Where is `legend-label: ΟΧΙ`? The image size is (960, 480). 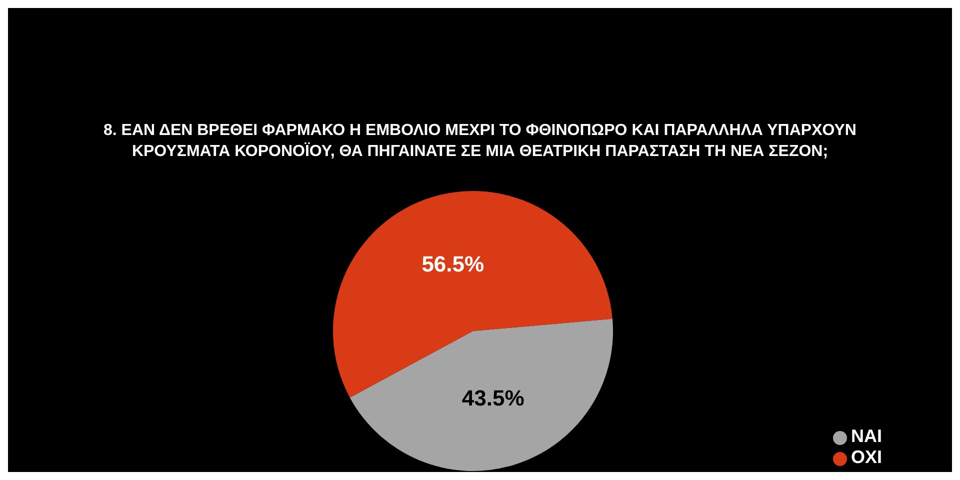
legend-label: ΟΧΙ is located at coordinates (866, 457).